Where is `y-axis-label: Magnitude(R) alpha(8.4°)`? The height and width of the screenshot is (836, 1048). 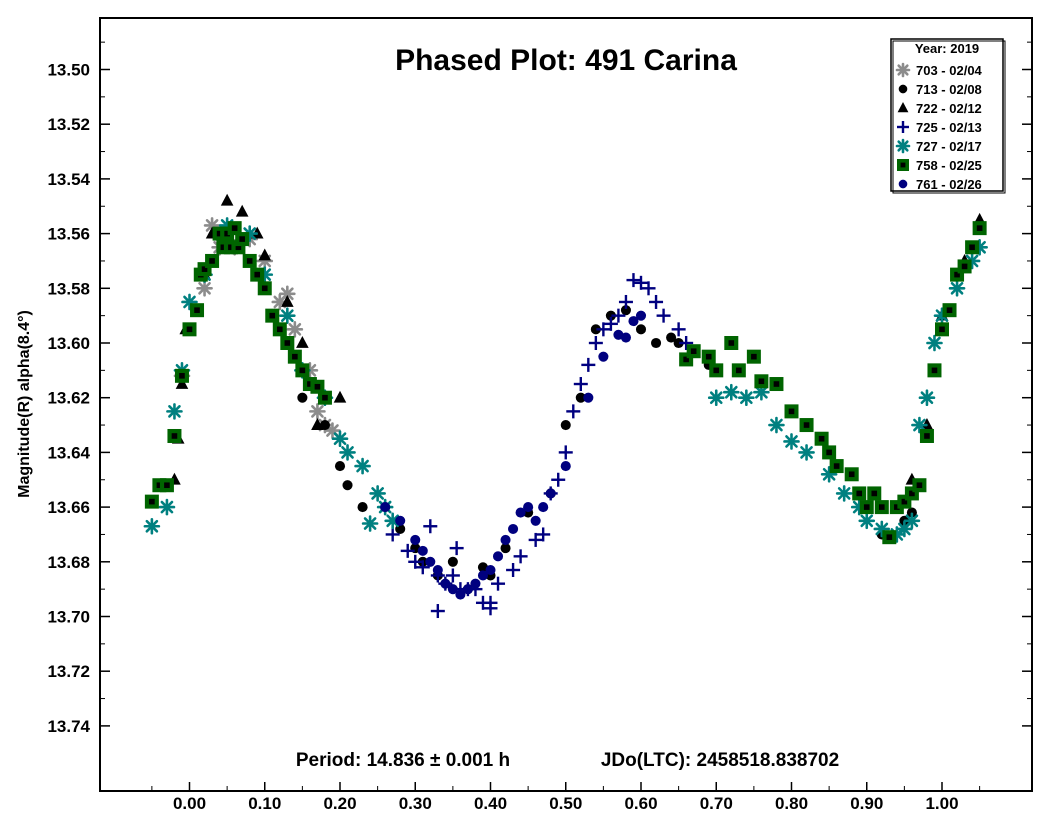
y-axis-label: Magnitude(R) alpha(8.4°) is located at coordinates (24, 404).